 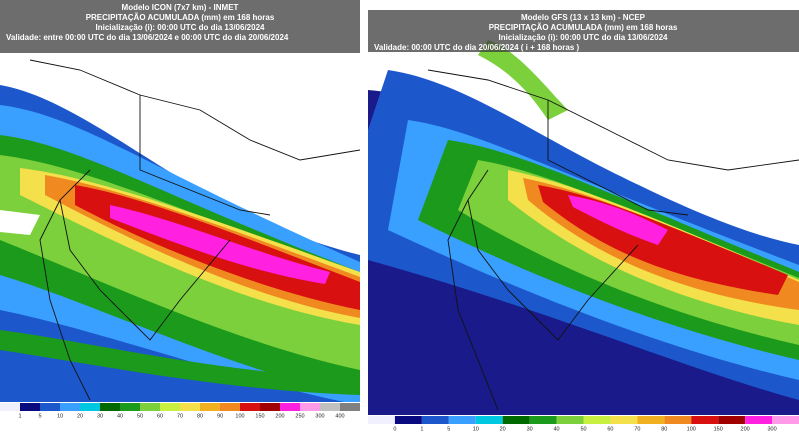 I want to click on colorbar-label: 0, so click(x=394, y=429).